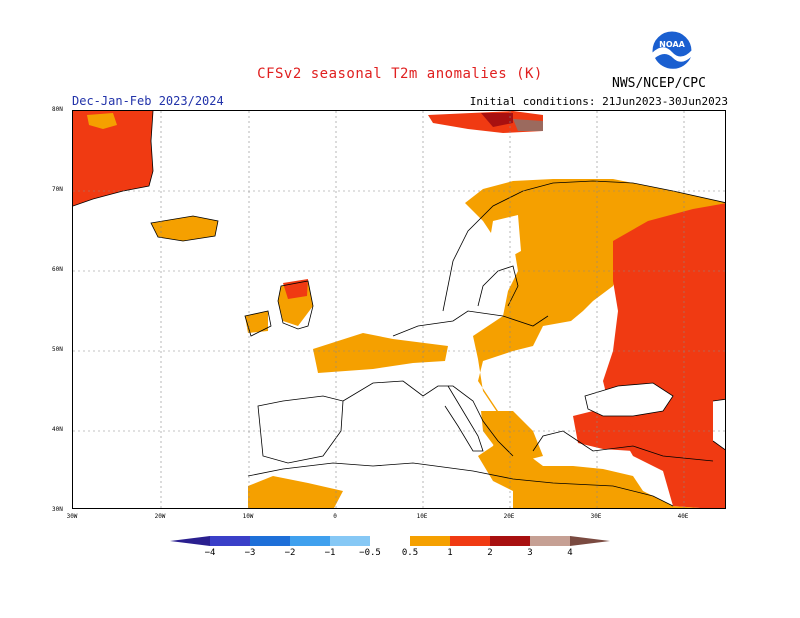  I want to click on lon-label-20e: 20E, so click(509, 516).